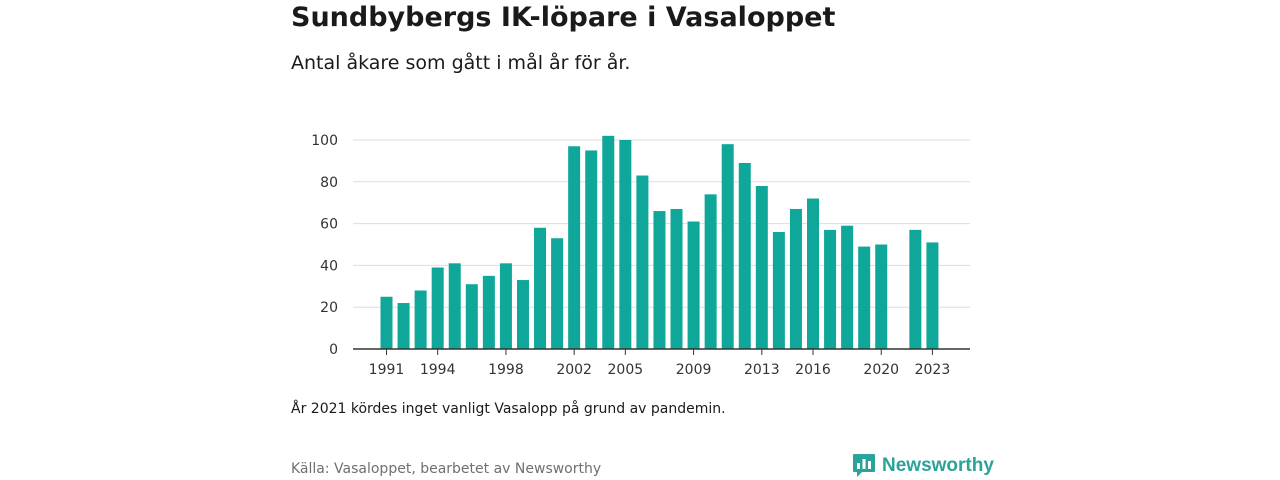 This screenshot has width=1280, height=480. I want to click on bar-2023, so click(932, 295).